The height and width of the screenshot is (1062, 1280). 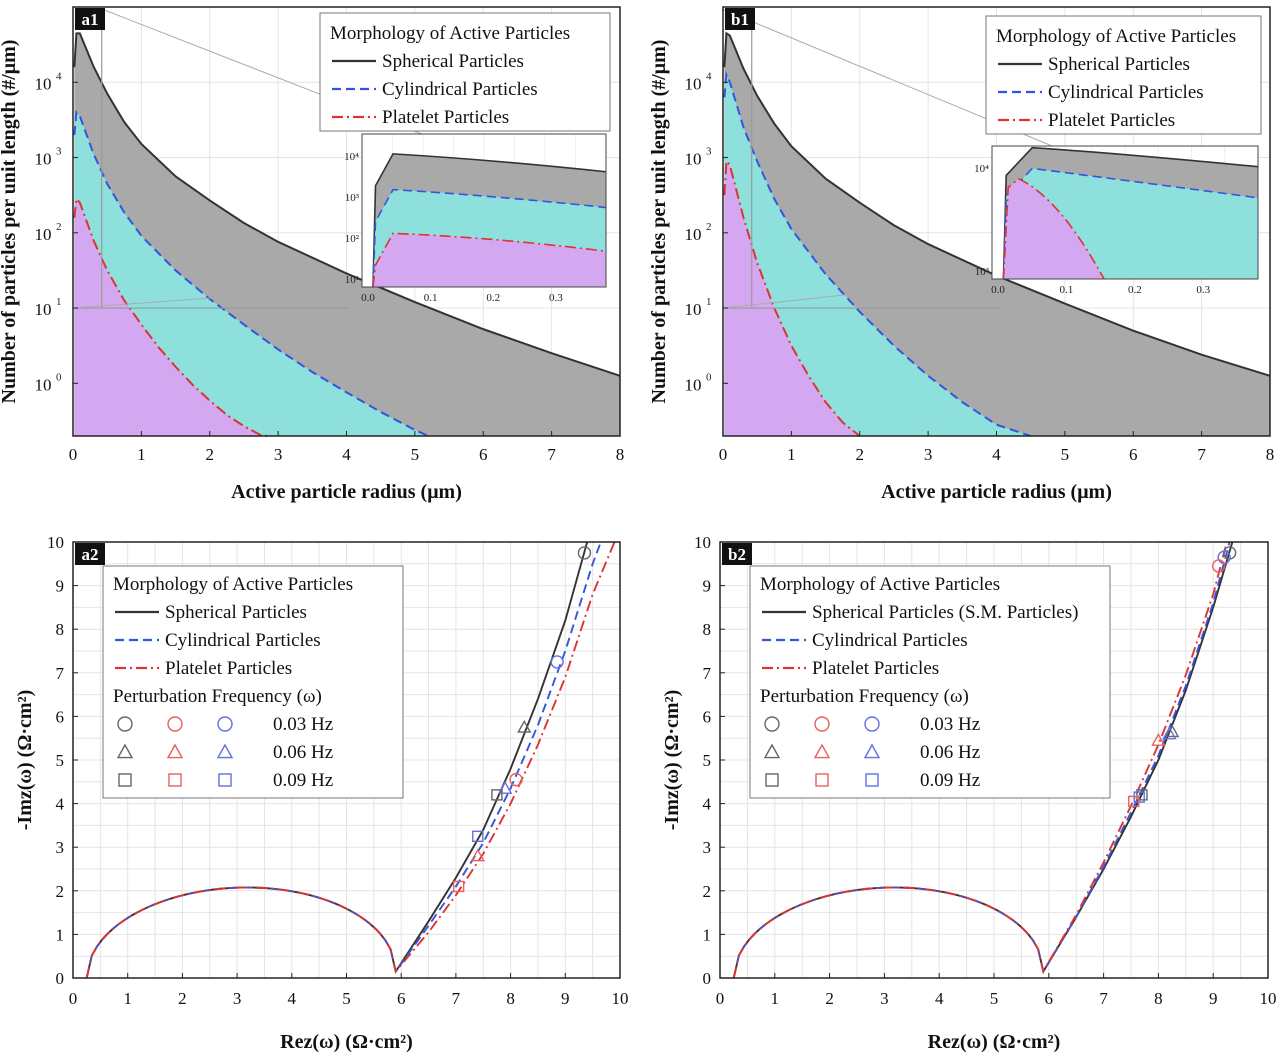 What do you see at coordinates (620, 998) in the screenshot?
I see `x-tick-label: 10` at bounding box center [620, 998].